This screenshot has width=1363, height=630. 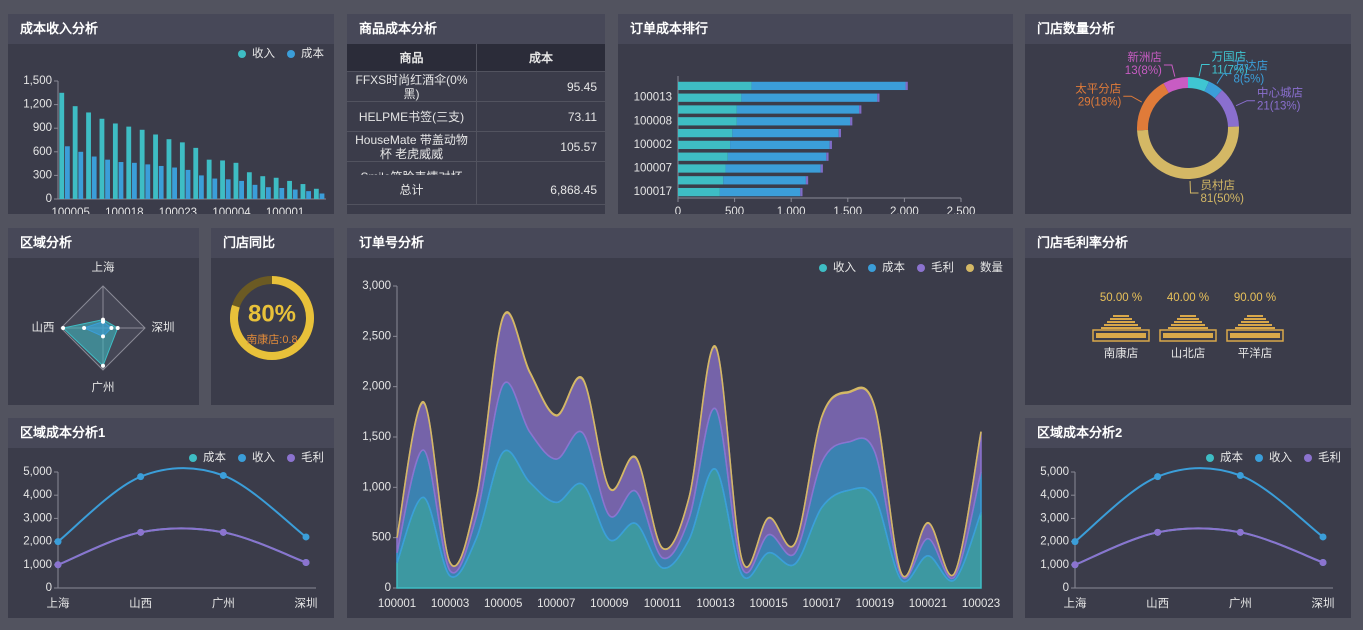 I want to click on chart: 50.00 % 南康店 40.00 % 山北店 90.00 % 平洋店, so click(x=1188, y=326).